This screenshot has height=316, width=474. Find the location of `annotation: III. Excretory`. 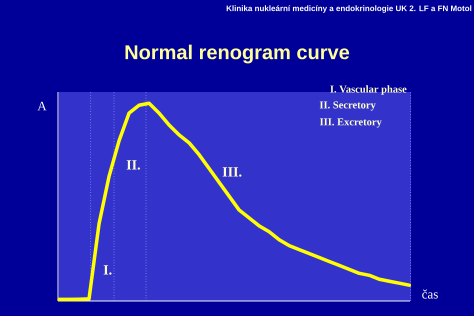

annotation: III. Excretory is located at coordinates (351, 123).